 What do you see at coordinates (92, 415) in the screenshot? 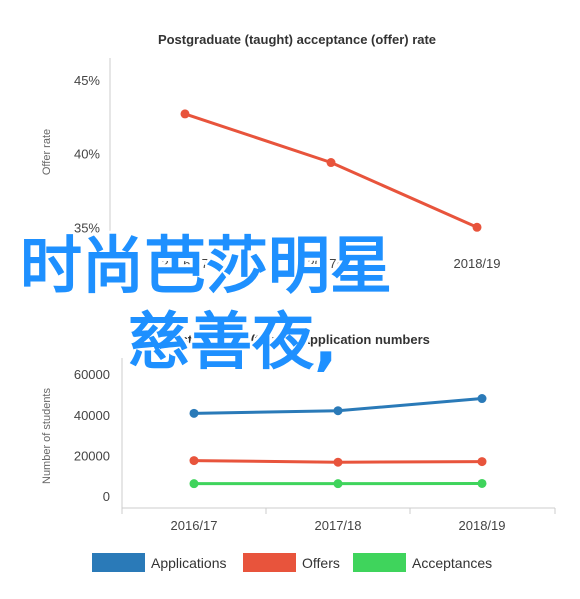
I see `y-tick-label: 40000` at bounding box center [92, 415].